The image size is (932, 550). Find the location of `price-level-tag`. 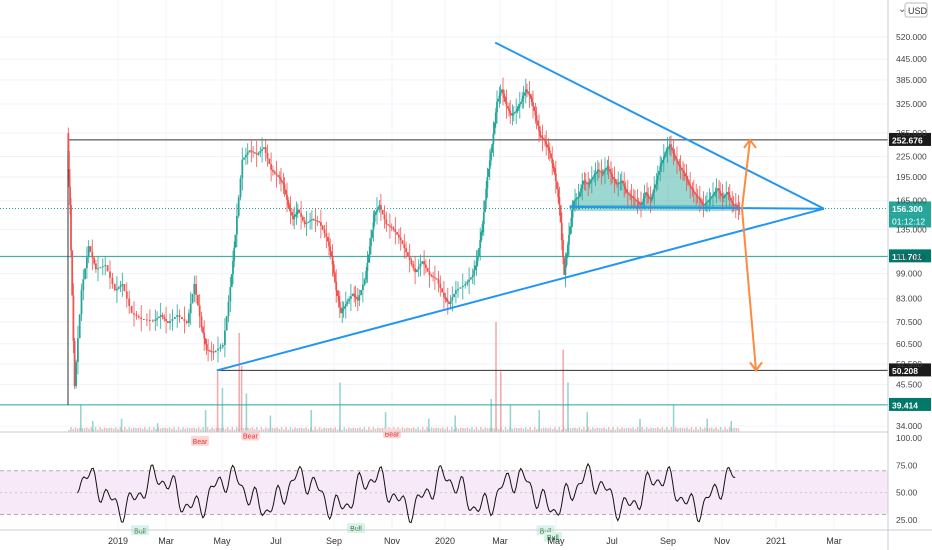

price-level-tag is located at coordinates (910, 256).